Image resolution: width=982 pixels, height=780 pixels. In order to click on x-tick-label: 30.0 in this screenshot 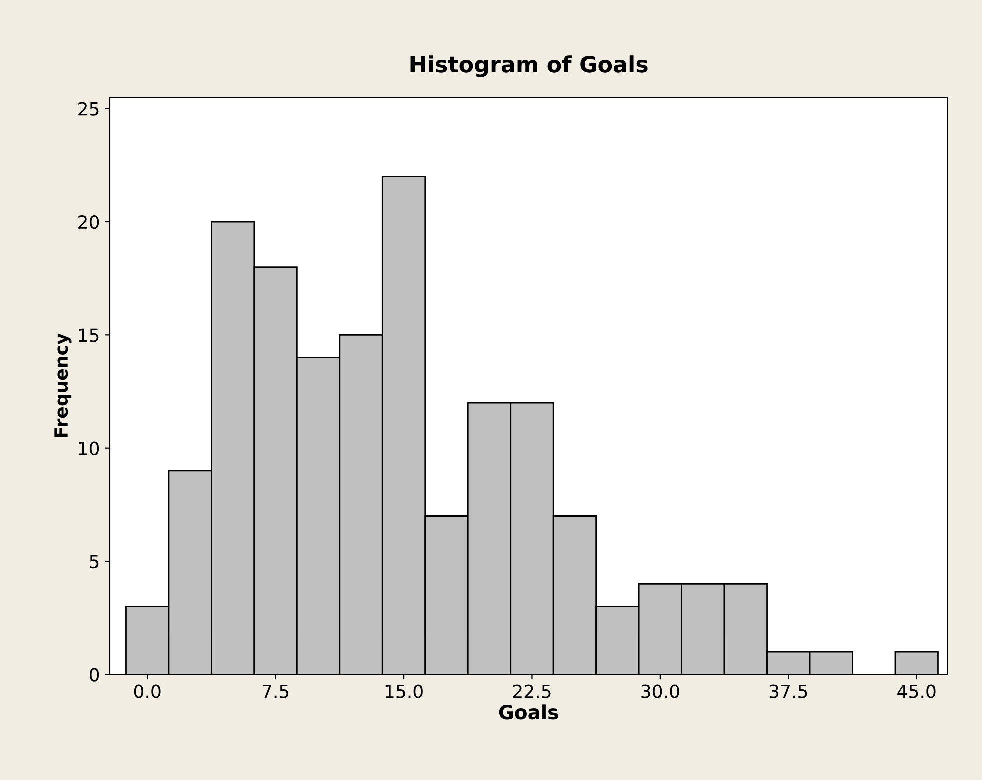, I will do `click(661, 691)`.